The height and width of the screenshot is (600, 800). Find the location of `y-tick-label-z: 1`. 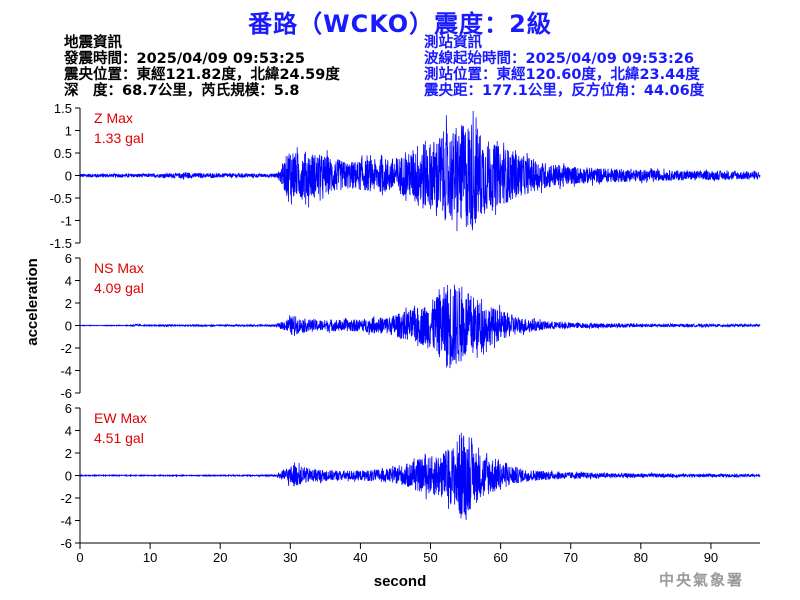

y-tick-label-z: 1 is located at coordinates (68, 131).